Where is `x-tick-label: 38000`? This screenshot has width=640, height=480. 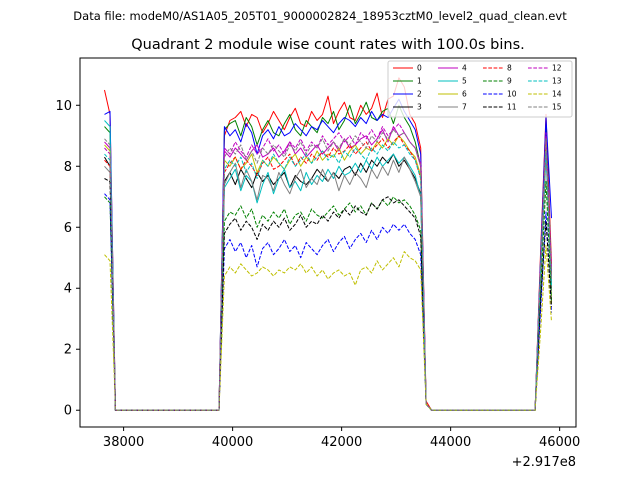 x-tick-label: 38000 is located at coordinates (123, 442).